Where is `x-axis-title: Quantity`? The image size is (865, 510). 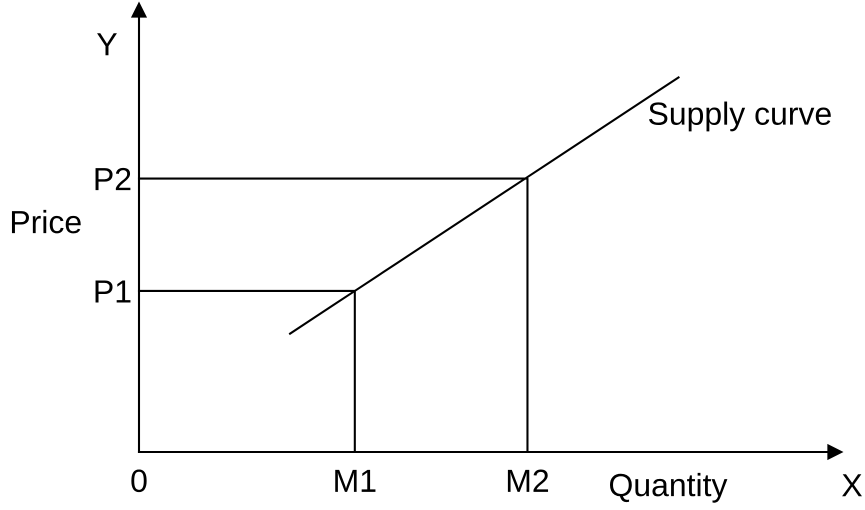
x-axis-title: Quantity is located at coordinates (669, 487).